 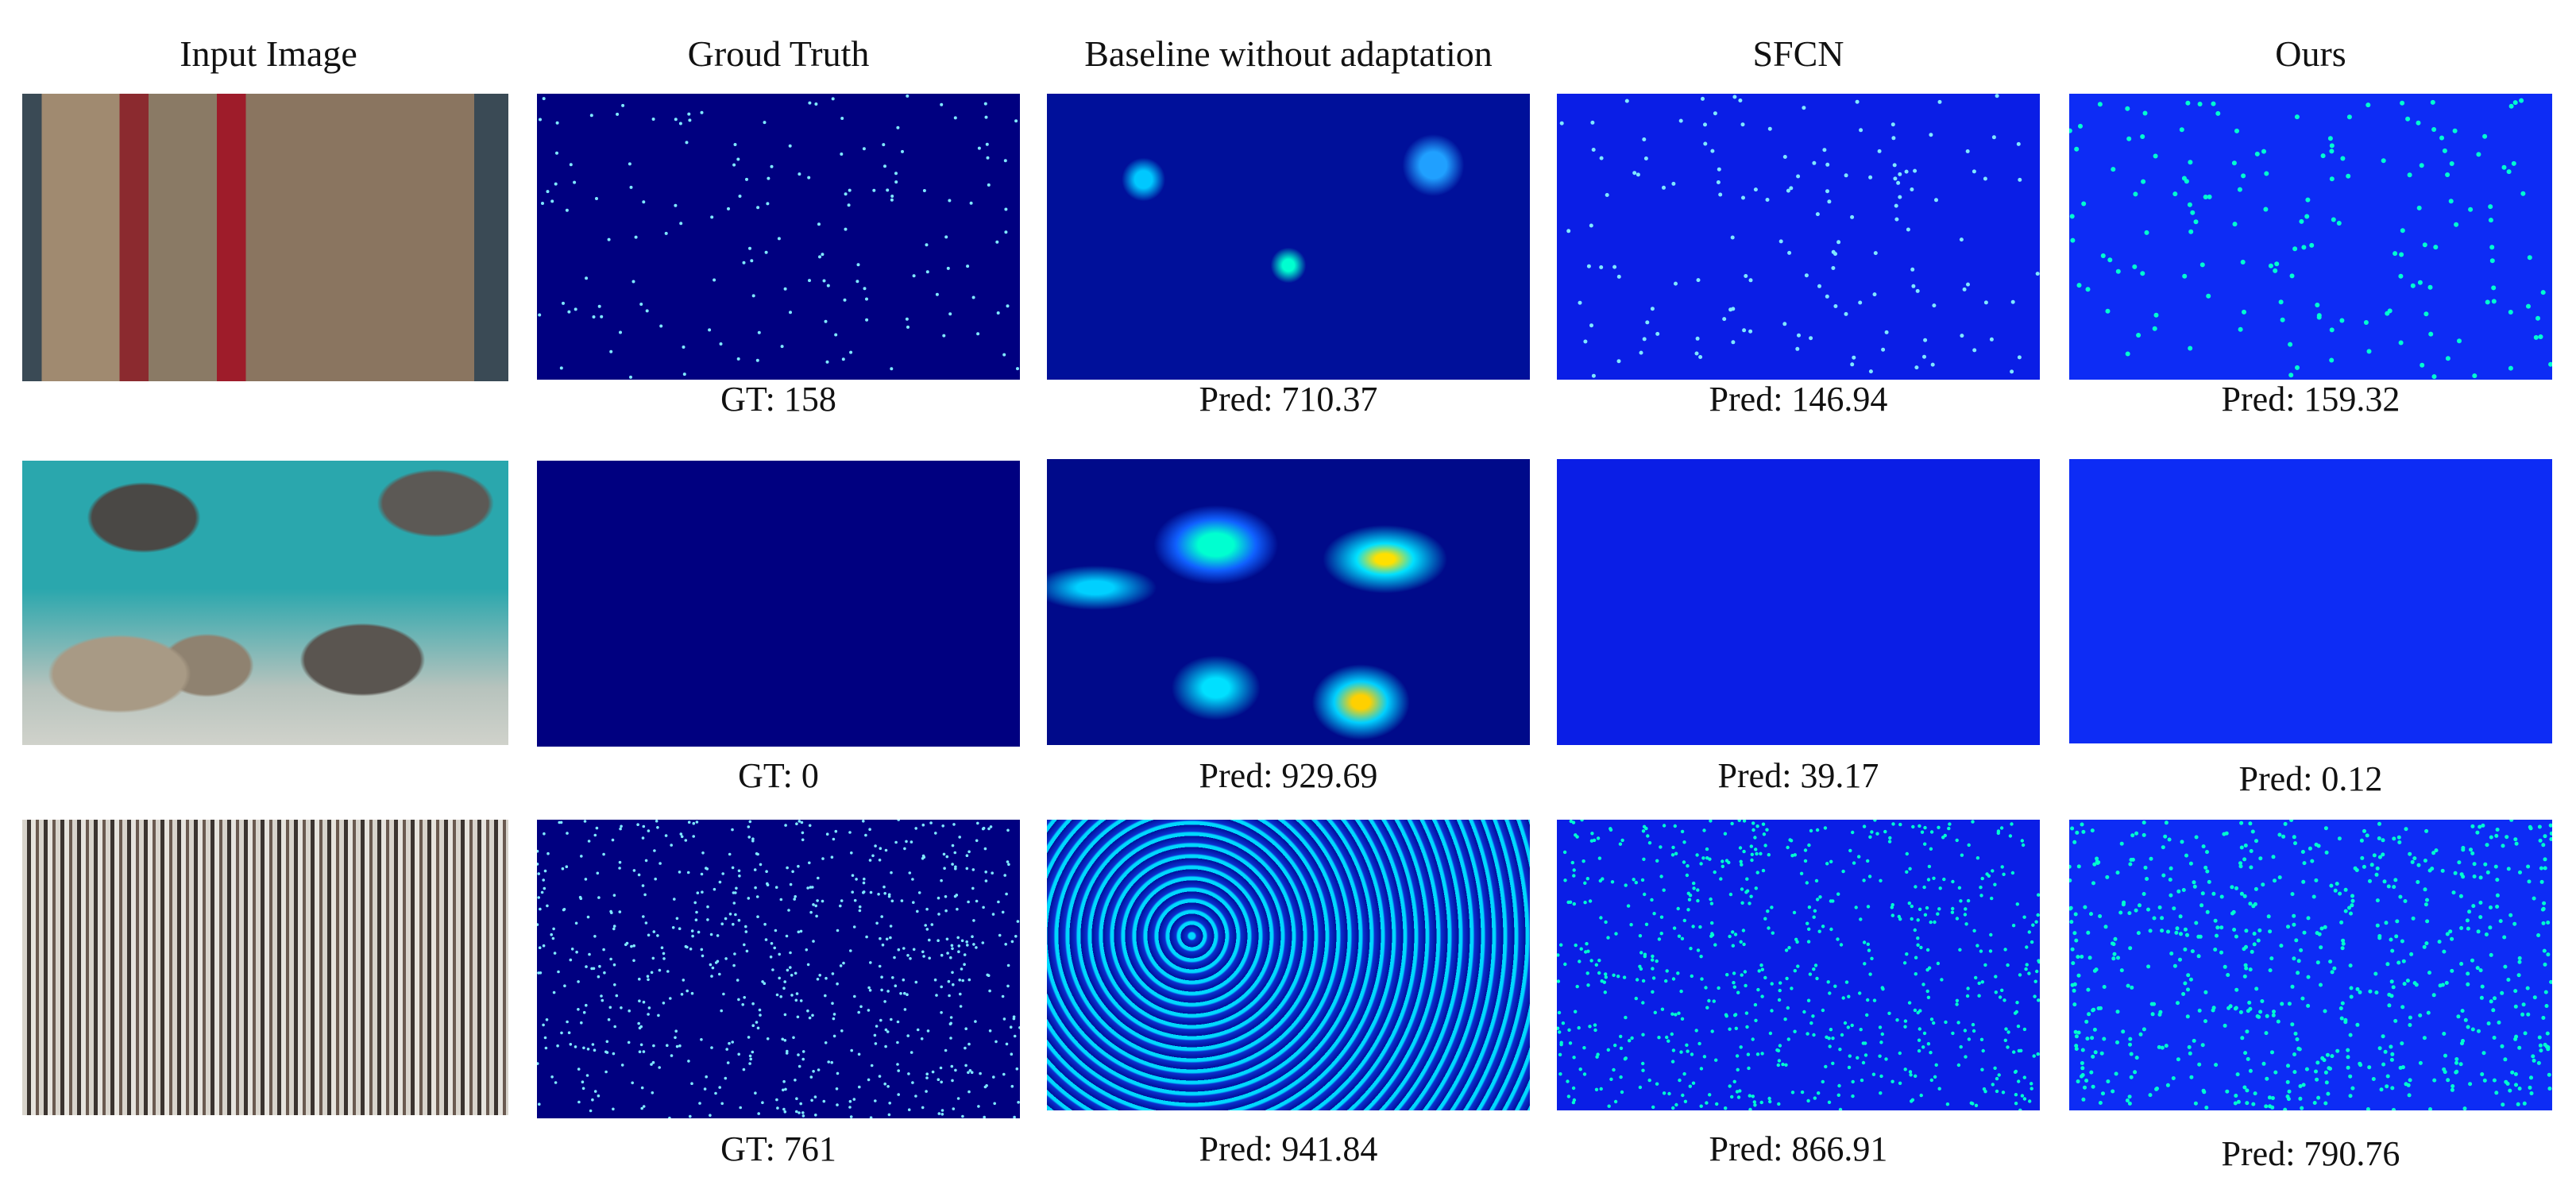 What do you see at coordinates (1799, 602) in the screenshot?
I see `sfcn-density-row2` at bounding box center [1799, 602].